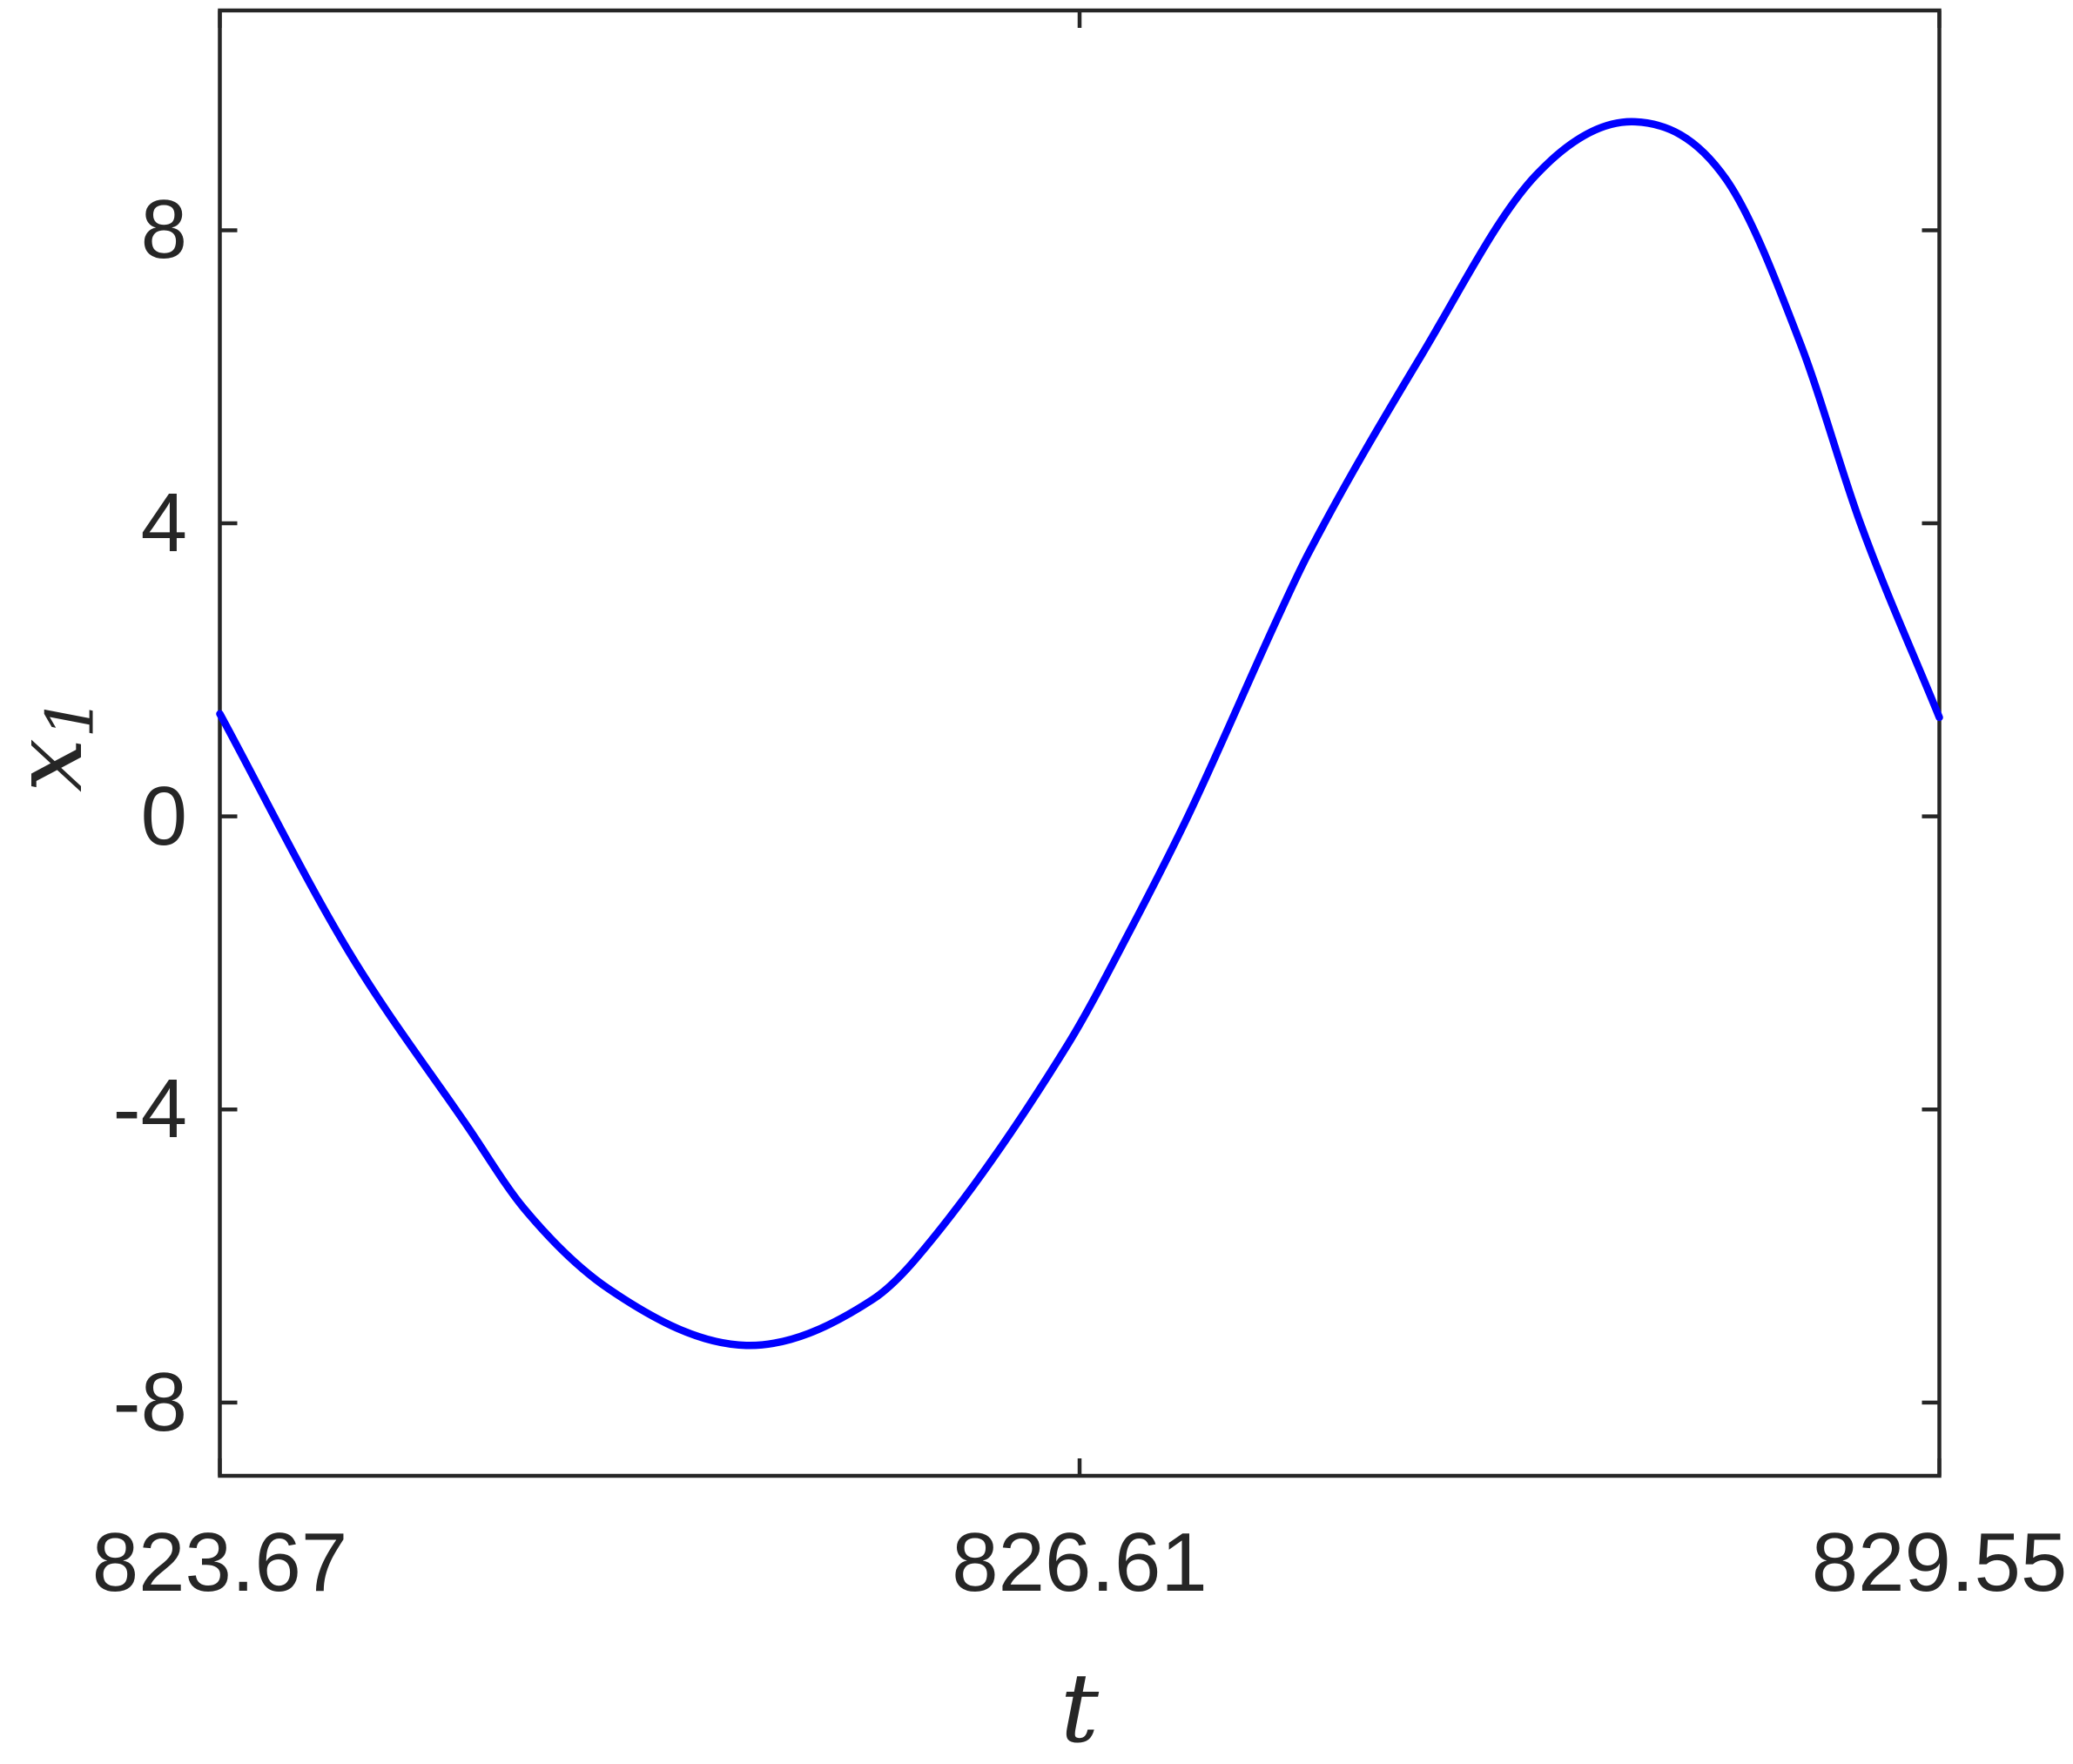 Image resolution: width=2073 pixels, height=1764 pixels. I want to click on y-axis-label-subscript: 1, so click(70, 718).